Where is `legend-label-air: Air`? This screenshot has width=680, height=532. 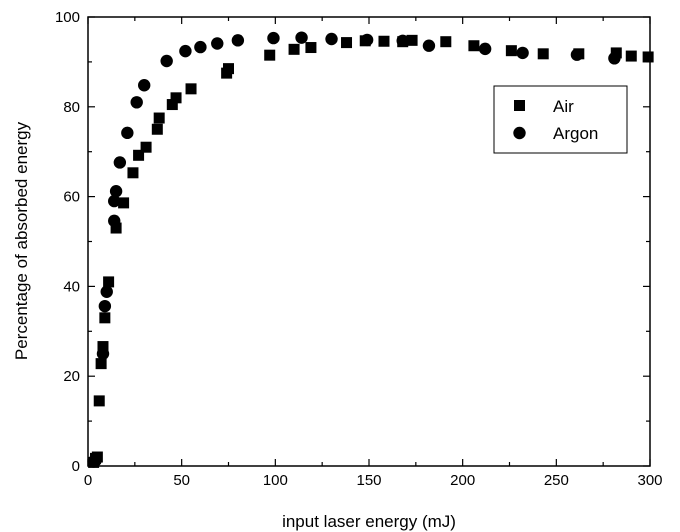
legend-label-air: Air is located at coordinates (563, 106).